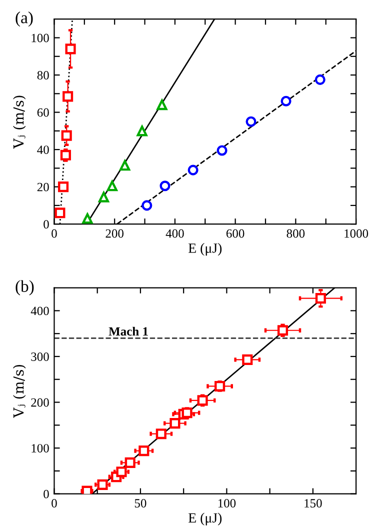 The image size is (374, 531). I want to click on x-tick-label: 1000, so click(356, 233).